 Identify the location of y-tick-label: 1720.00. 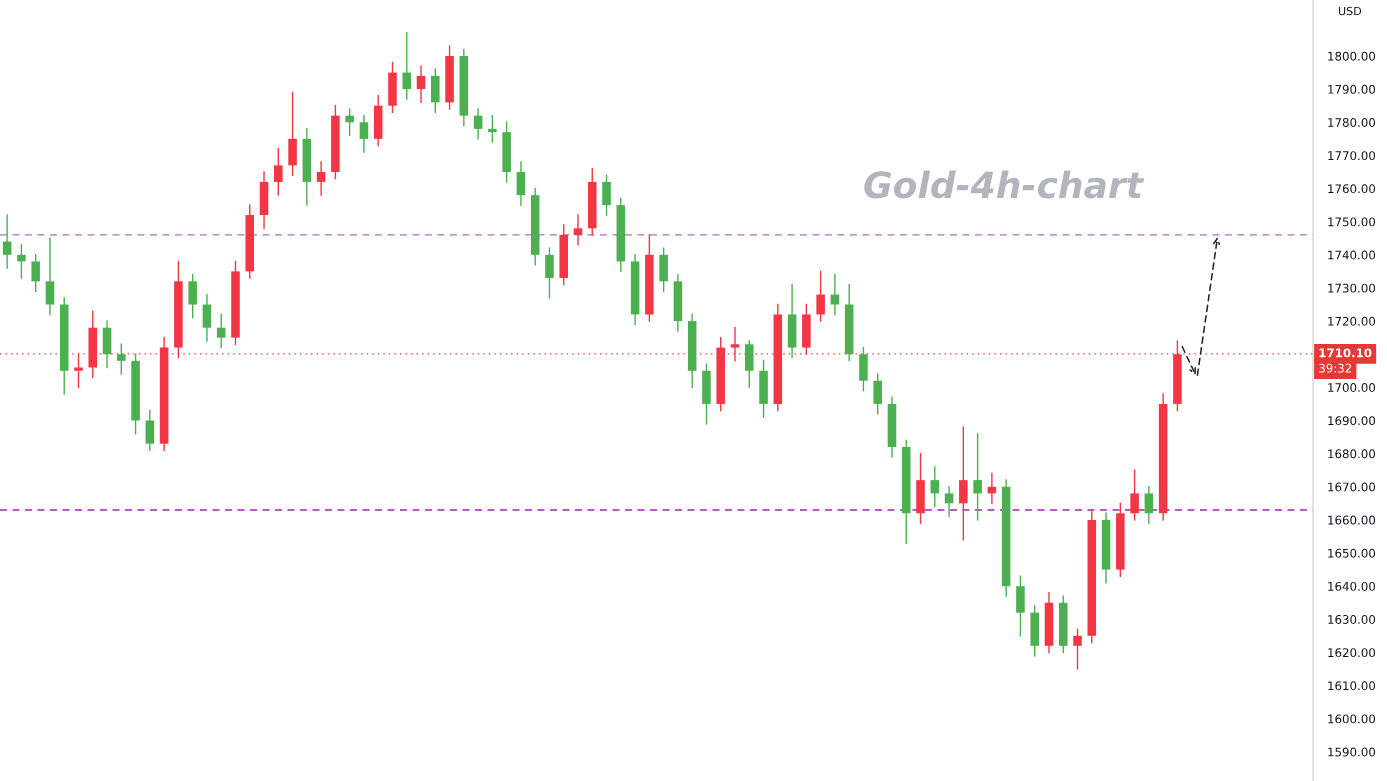
(1352, 321).